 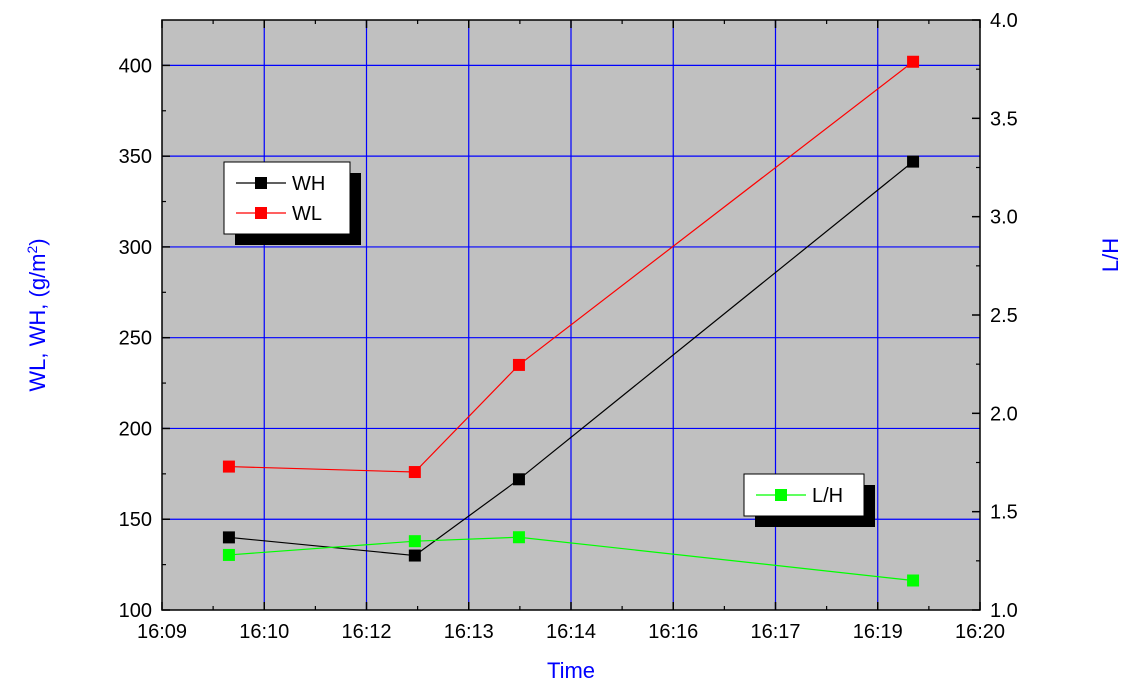 I want to click on y-right-tick-label: 4.0, so click(x=1004, y=21).